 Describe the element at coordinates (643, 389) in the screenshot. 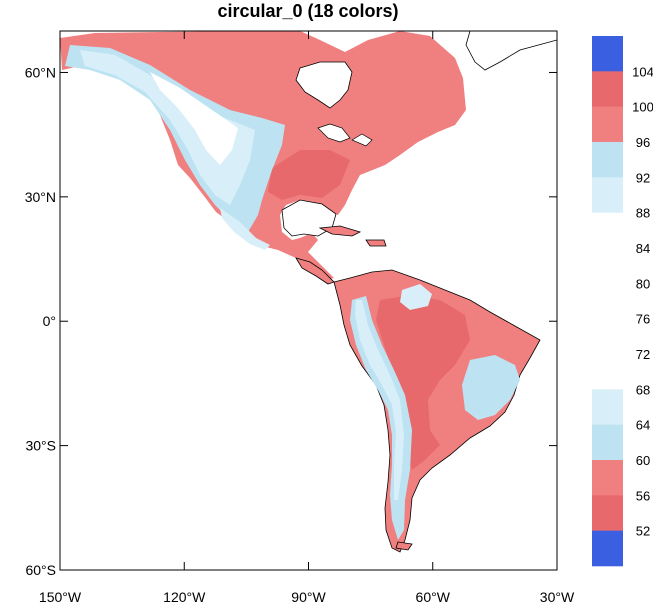

I see `colorbar-label: 68` at that location.